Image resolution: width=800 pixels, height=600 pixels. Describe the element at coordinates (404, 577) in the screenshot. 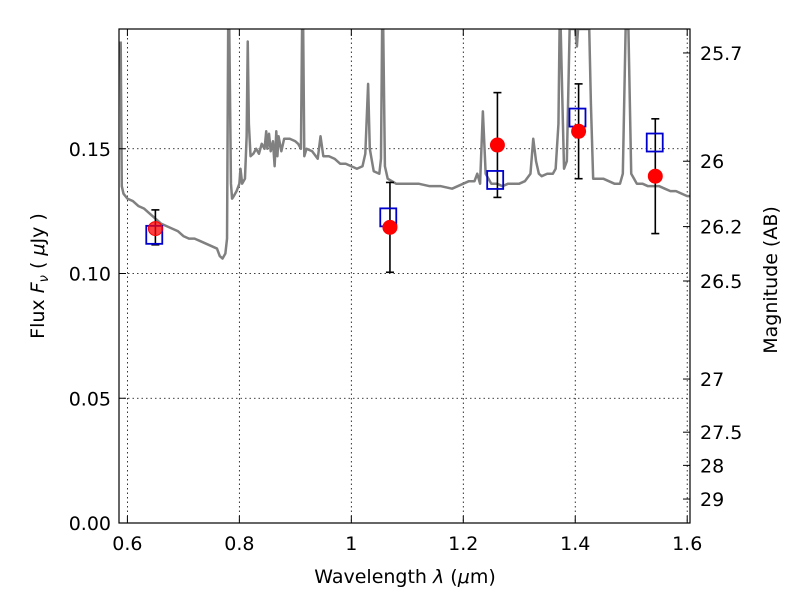

I see `x-axis-label: Wavelength λ (μm)` at that location.